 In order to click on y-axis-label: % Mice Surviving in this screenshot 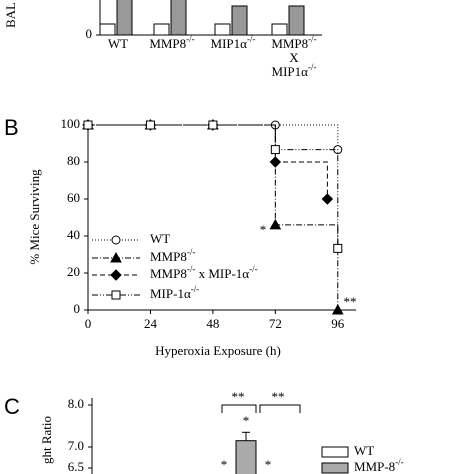, I will do `click(34, 217)`.